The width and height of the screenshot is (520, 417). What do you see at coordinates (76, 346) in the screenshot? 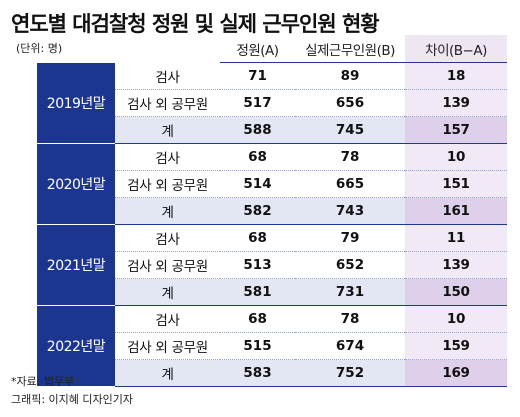
I see `year-cell: 2022년말` at bounding box center [76, 346].